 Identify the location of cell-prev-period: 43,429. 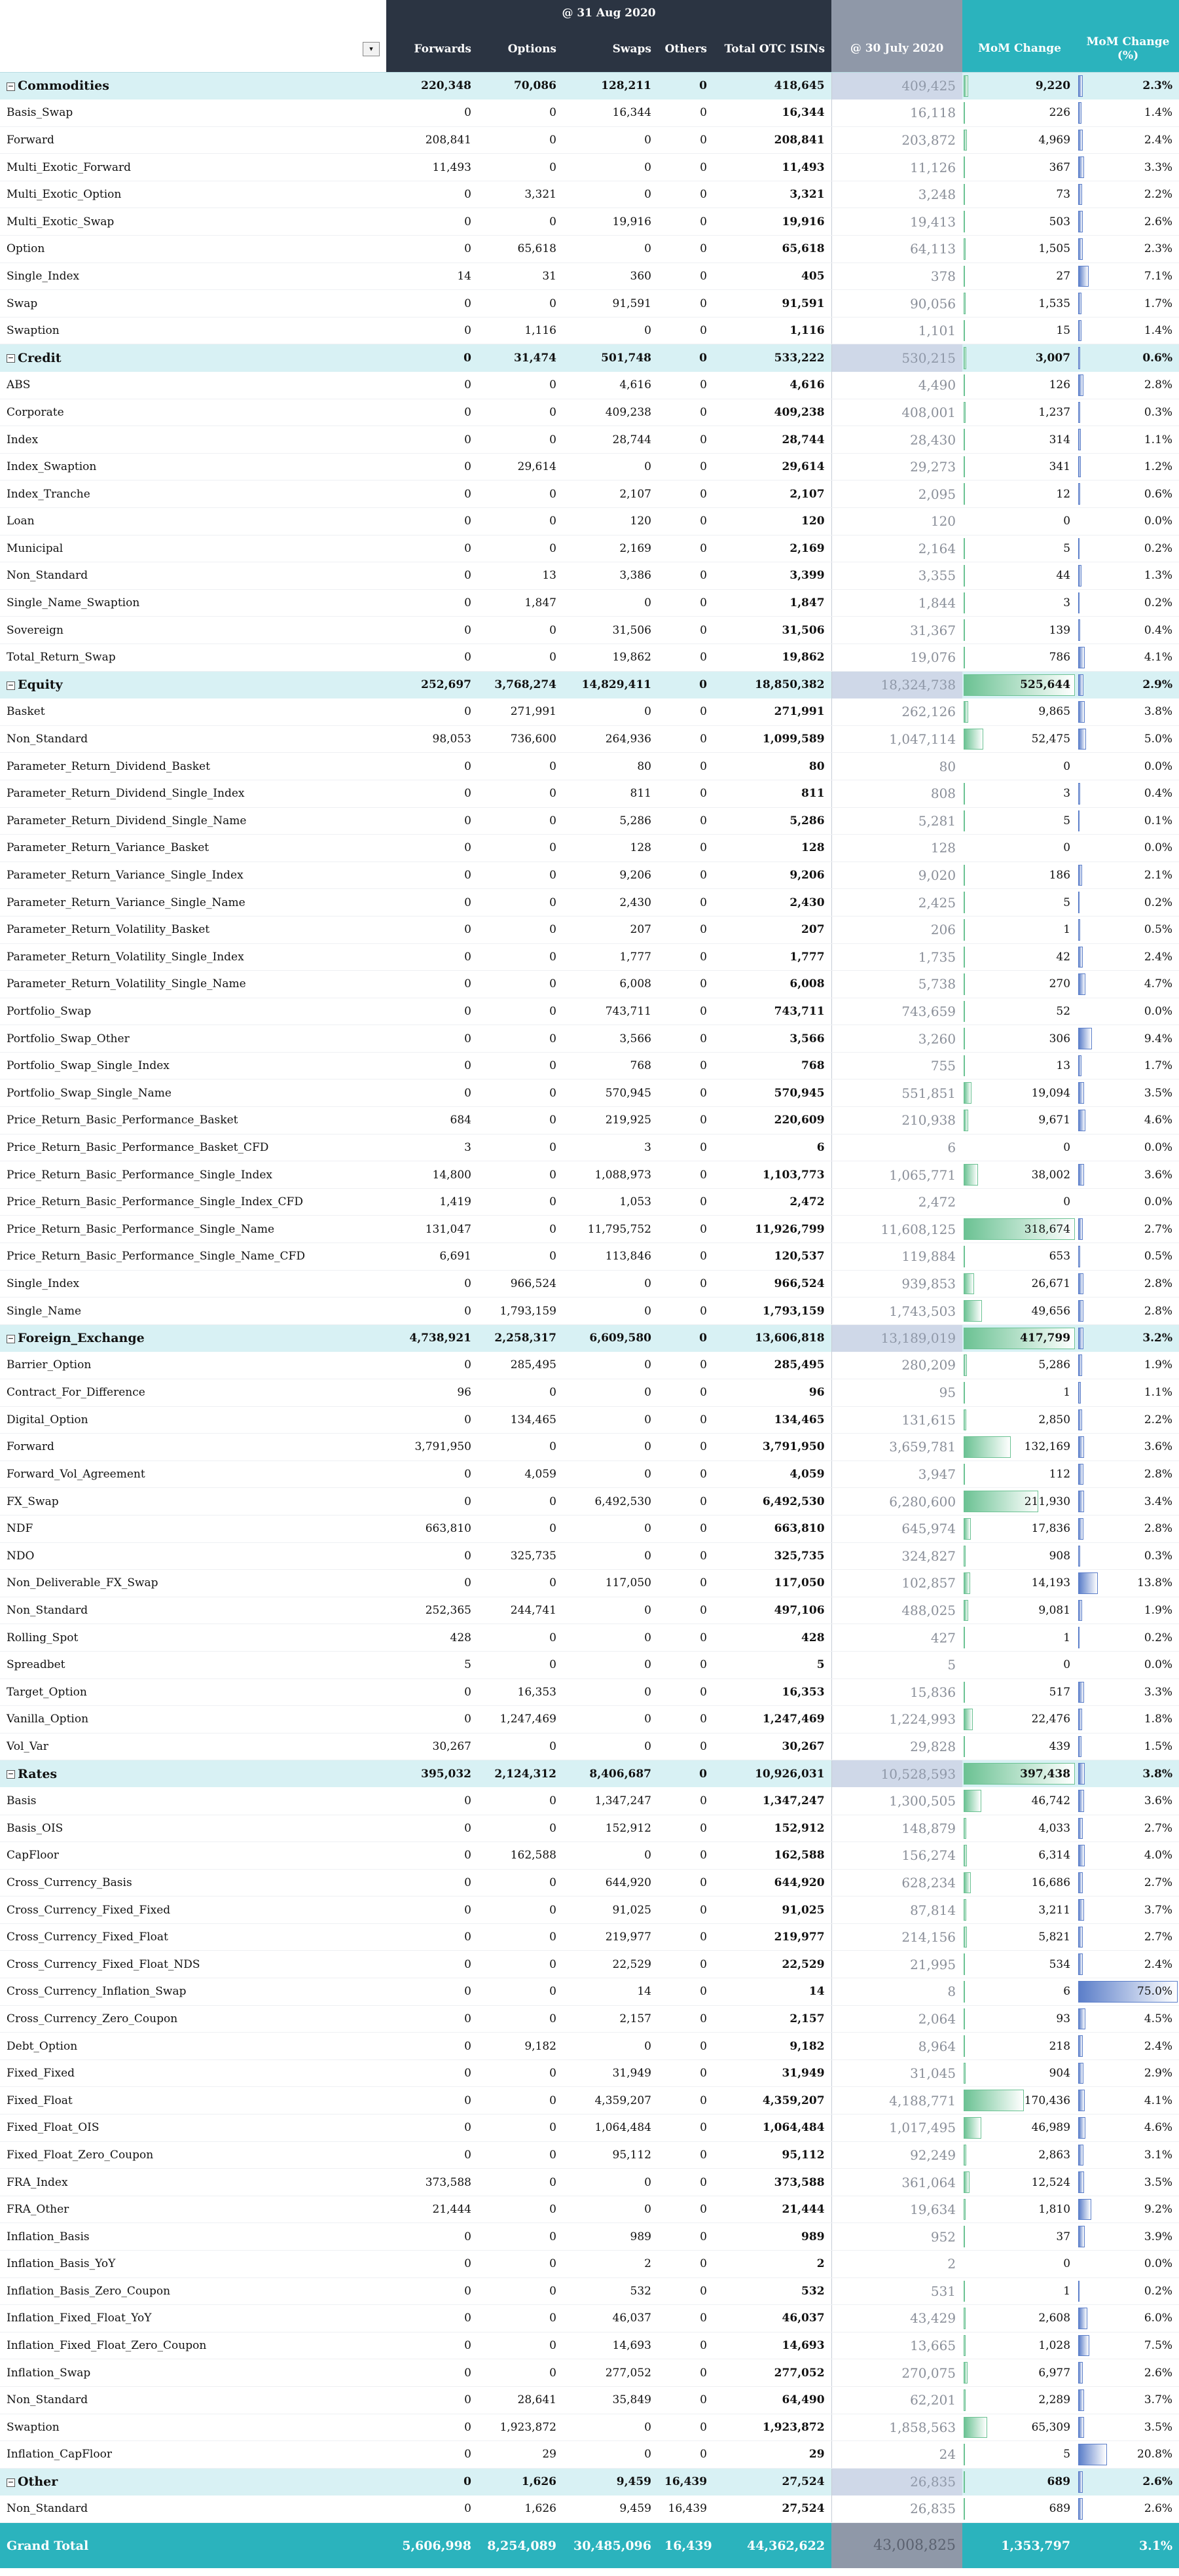
(897, 2318).